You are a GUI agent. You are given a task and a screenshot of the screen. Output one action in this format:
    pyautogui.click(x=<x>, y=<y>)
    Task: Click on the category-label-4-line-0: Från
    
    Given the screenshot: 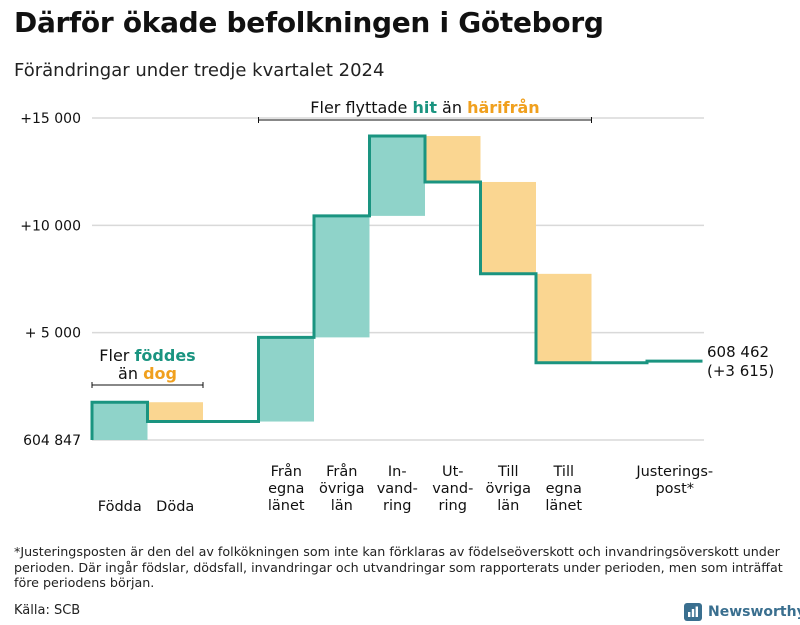 What is the action you would take?
    pyautogui.click(x=341, y=471)
    